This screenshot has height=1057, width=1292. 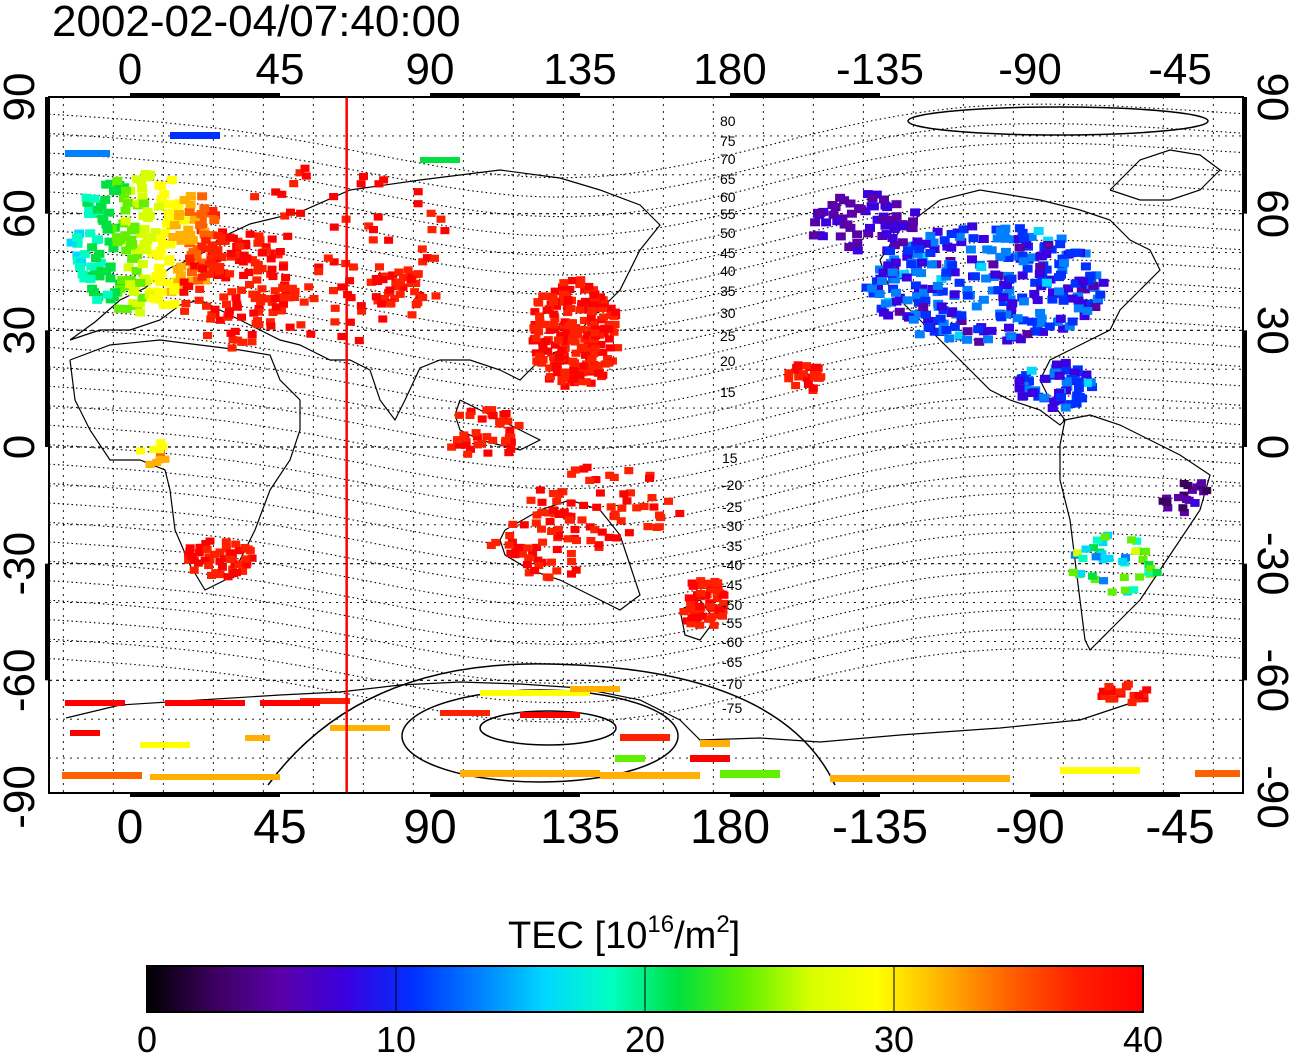 I want to click on contour-label: 20, so click(x=728, y=361).